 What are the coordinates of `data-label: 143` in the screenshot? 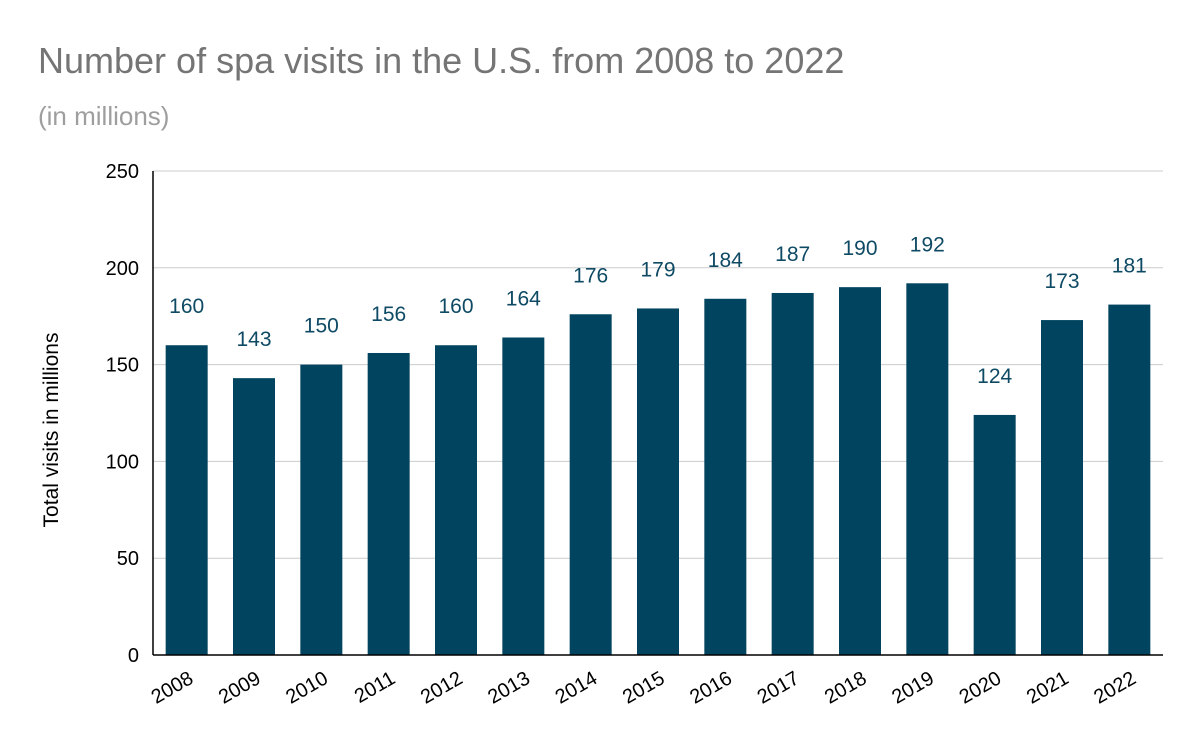 It's located at (253, 339).